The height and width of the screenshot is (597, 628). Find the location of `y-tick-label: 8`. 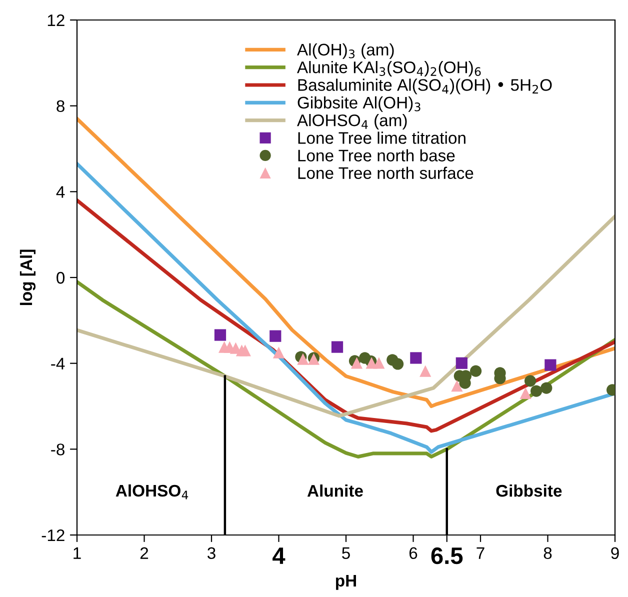

y-tick-label: 8 is located at coordinates (60, 106).